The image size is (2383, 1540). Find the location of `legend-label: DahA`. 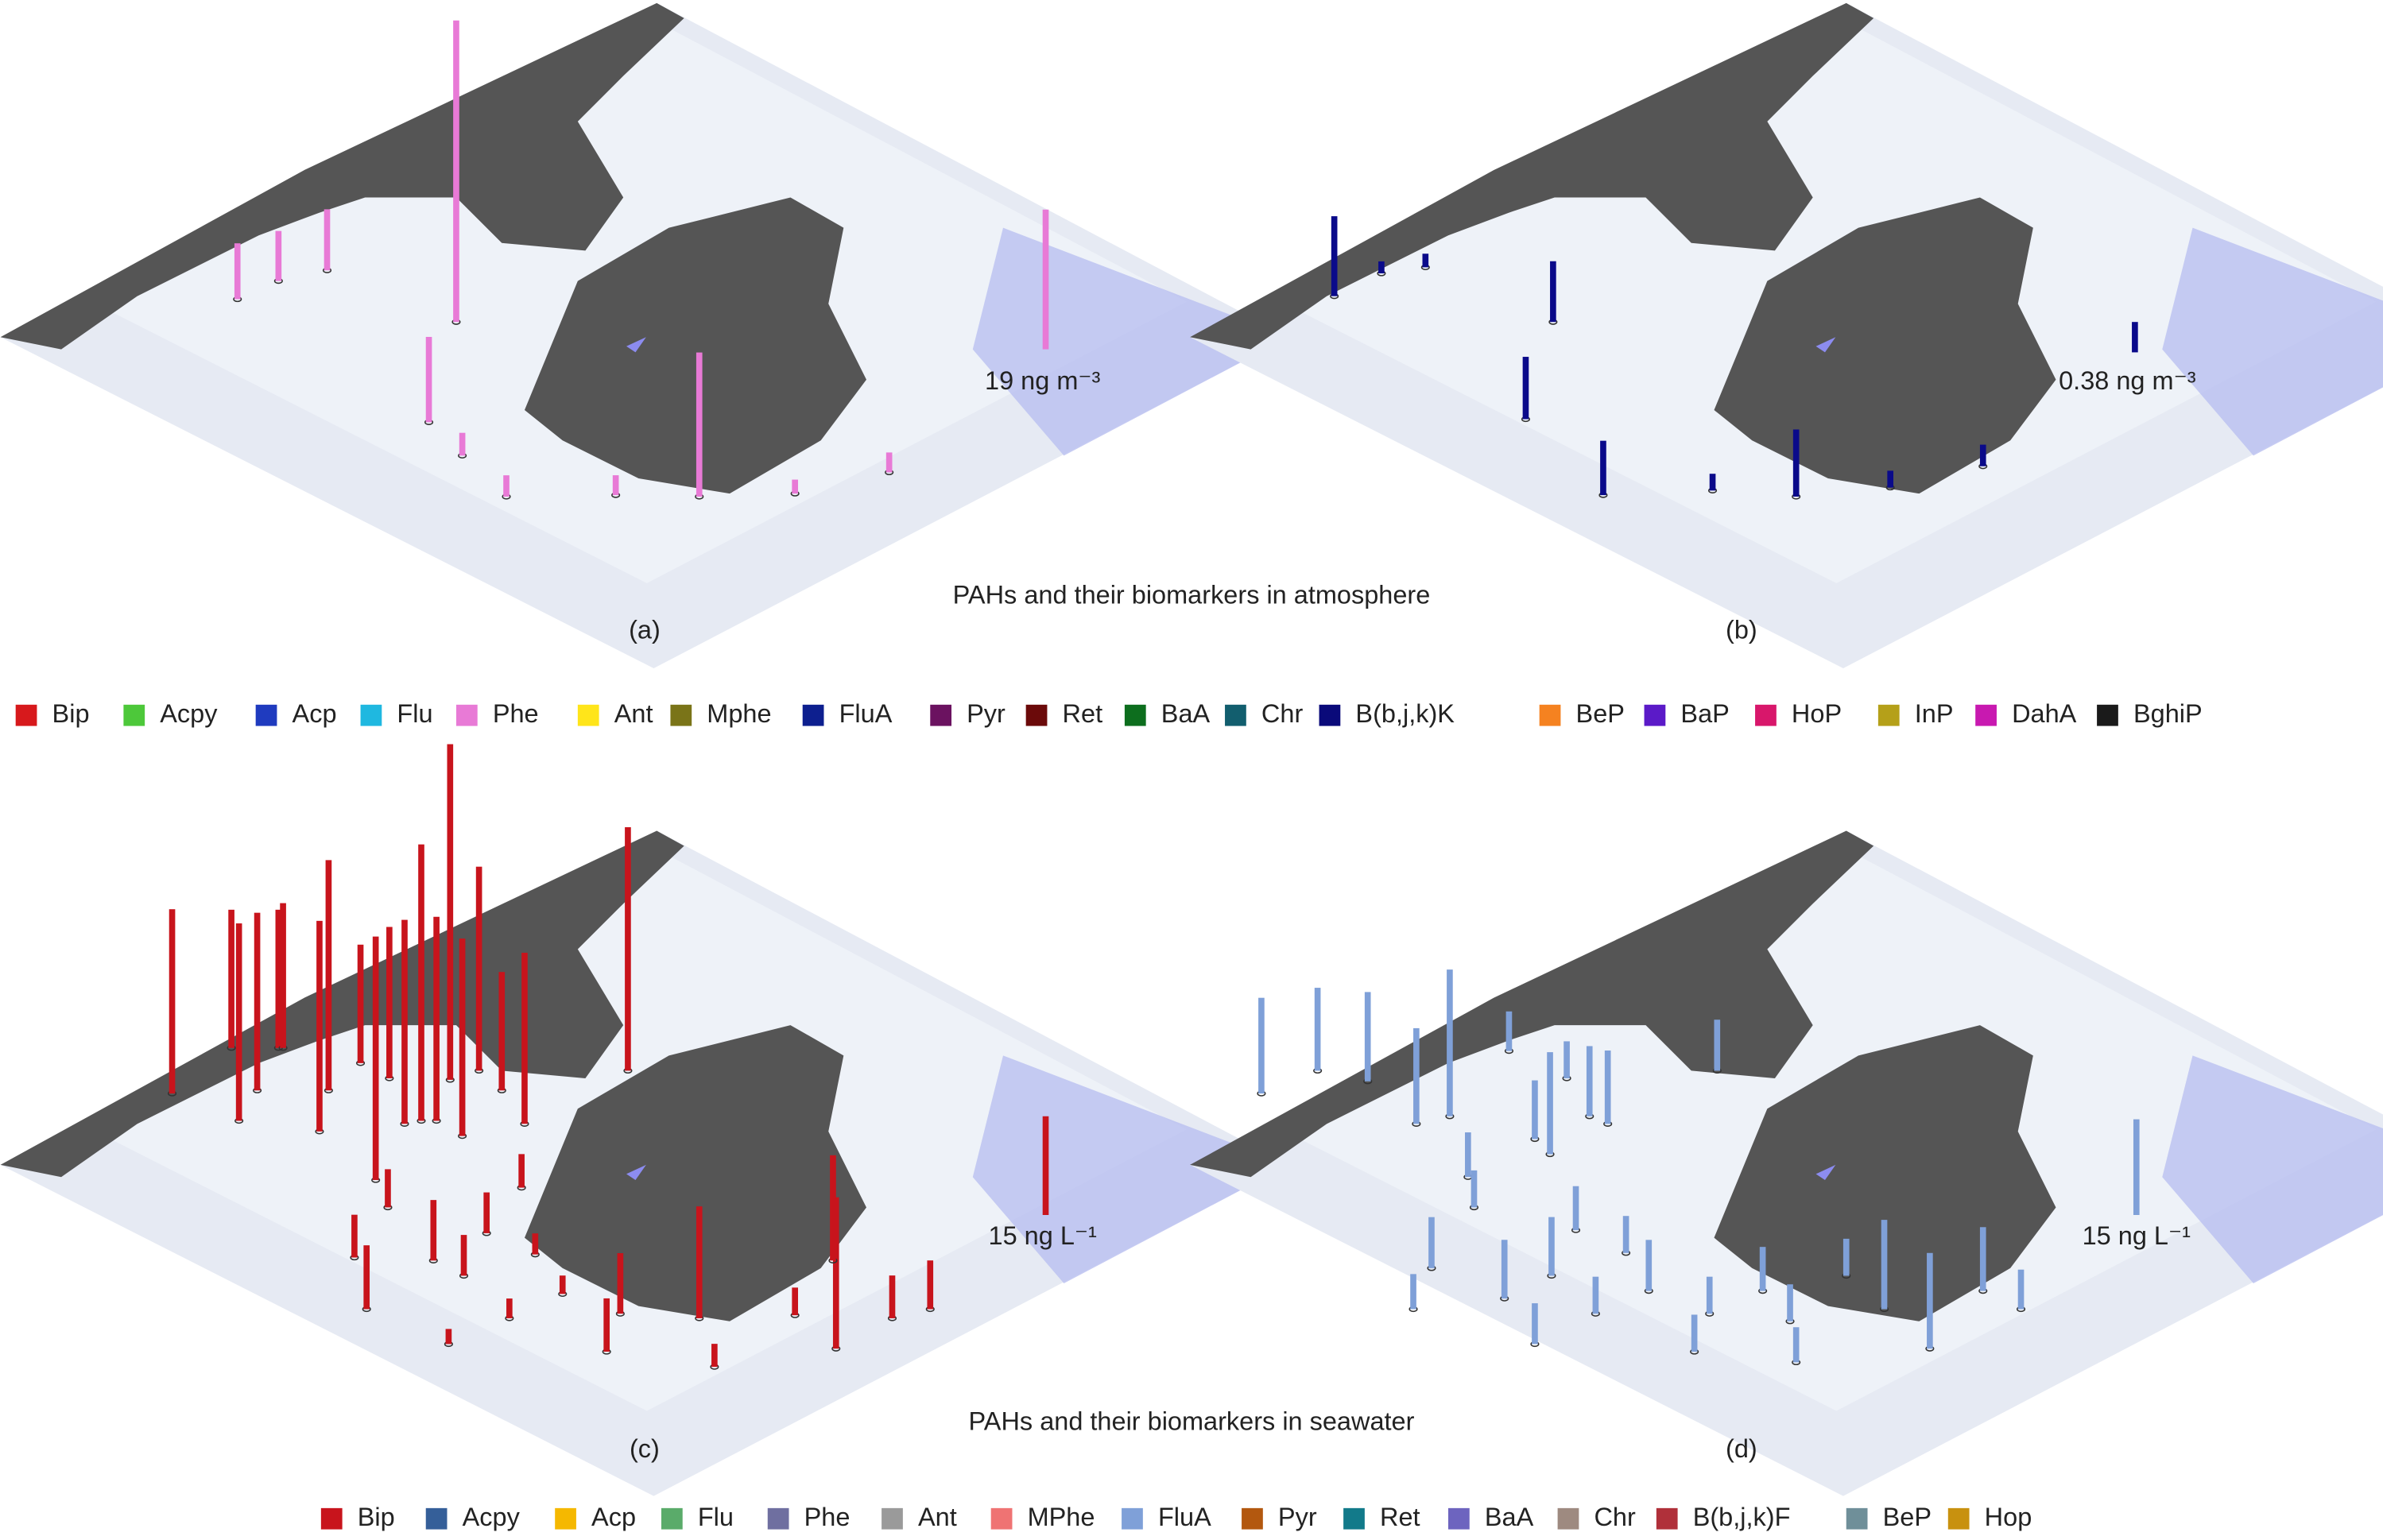

legend-label: DahA is located at coordinates (2045, 713).